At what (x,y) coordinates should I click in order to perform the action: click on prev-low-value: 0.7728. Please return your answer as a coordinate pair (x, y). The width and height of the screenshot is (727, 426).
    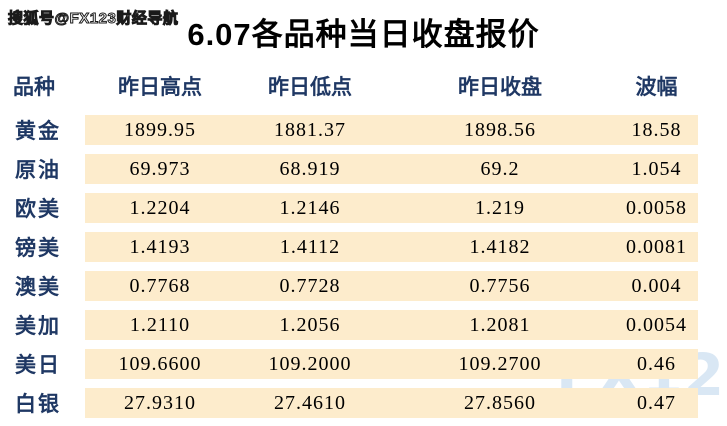
    Looking at the image, I should click on (310, 286).